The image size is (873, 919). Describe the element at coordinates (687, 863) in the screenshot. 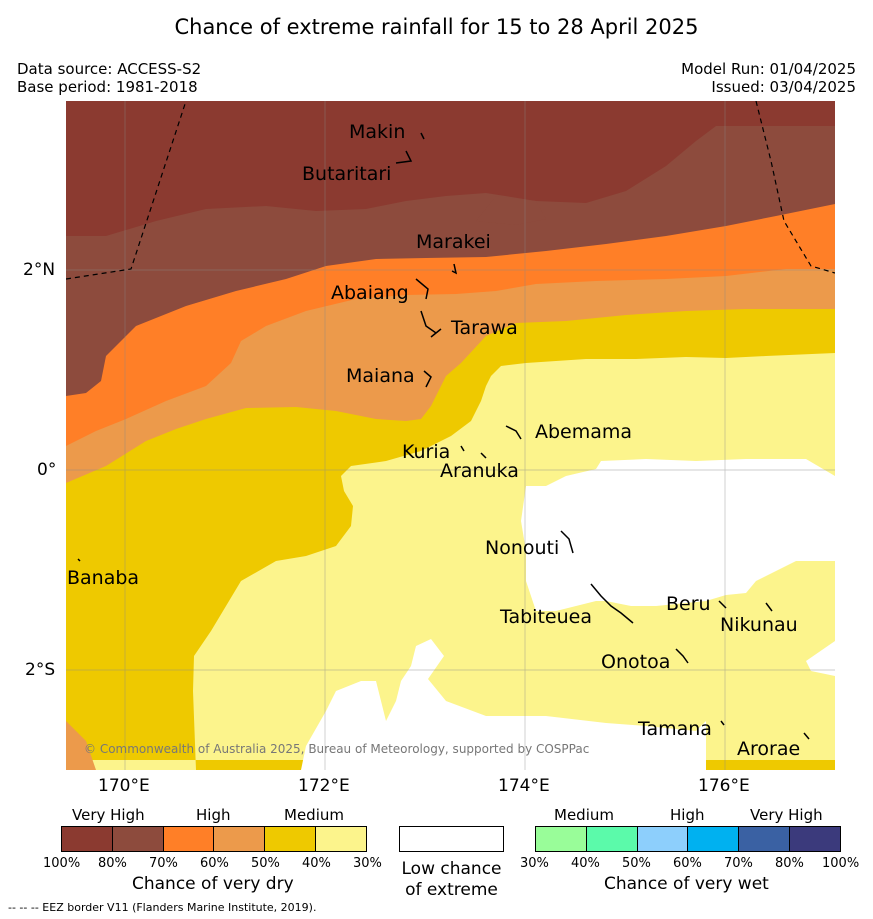

I see `wet-tick-60: 60%` at that location.